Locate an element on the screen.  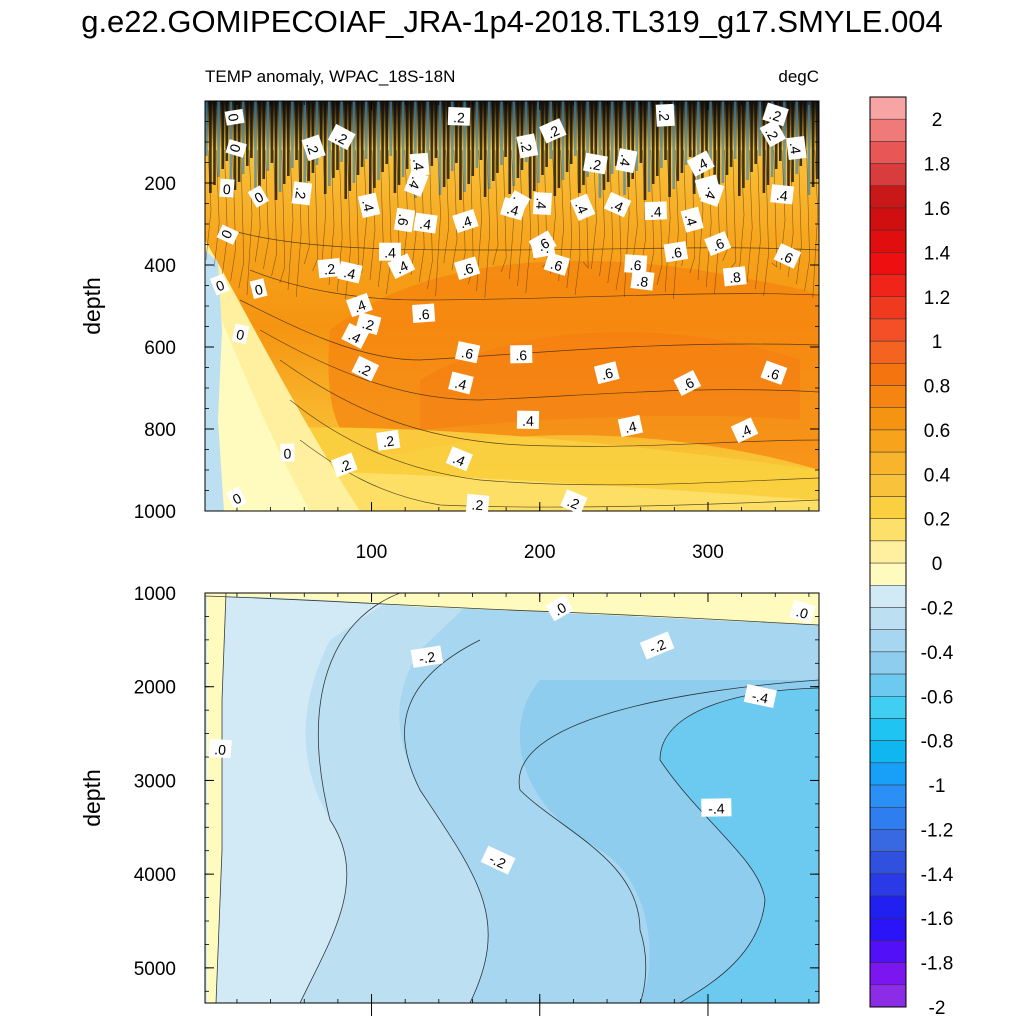
colorbar-tick-label: -0.6 is located at coordinates (937, 697).